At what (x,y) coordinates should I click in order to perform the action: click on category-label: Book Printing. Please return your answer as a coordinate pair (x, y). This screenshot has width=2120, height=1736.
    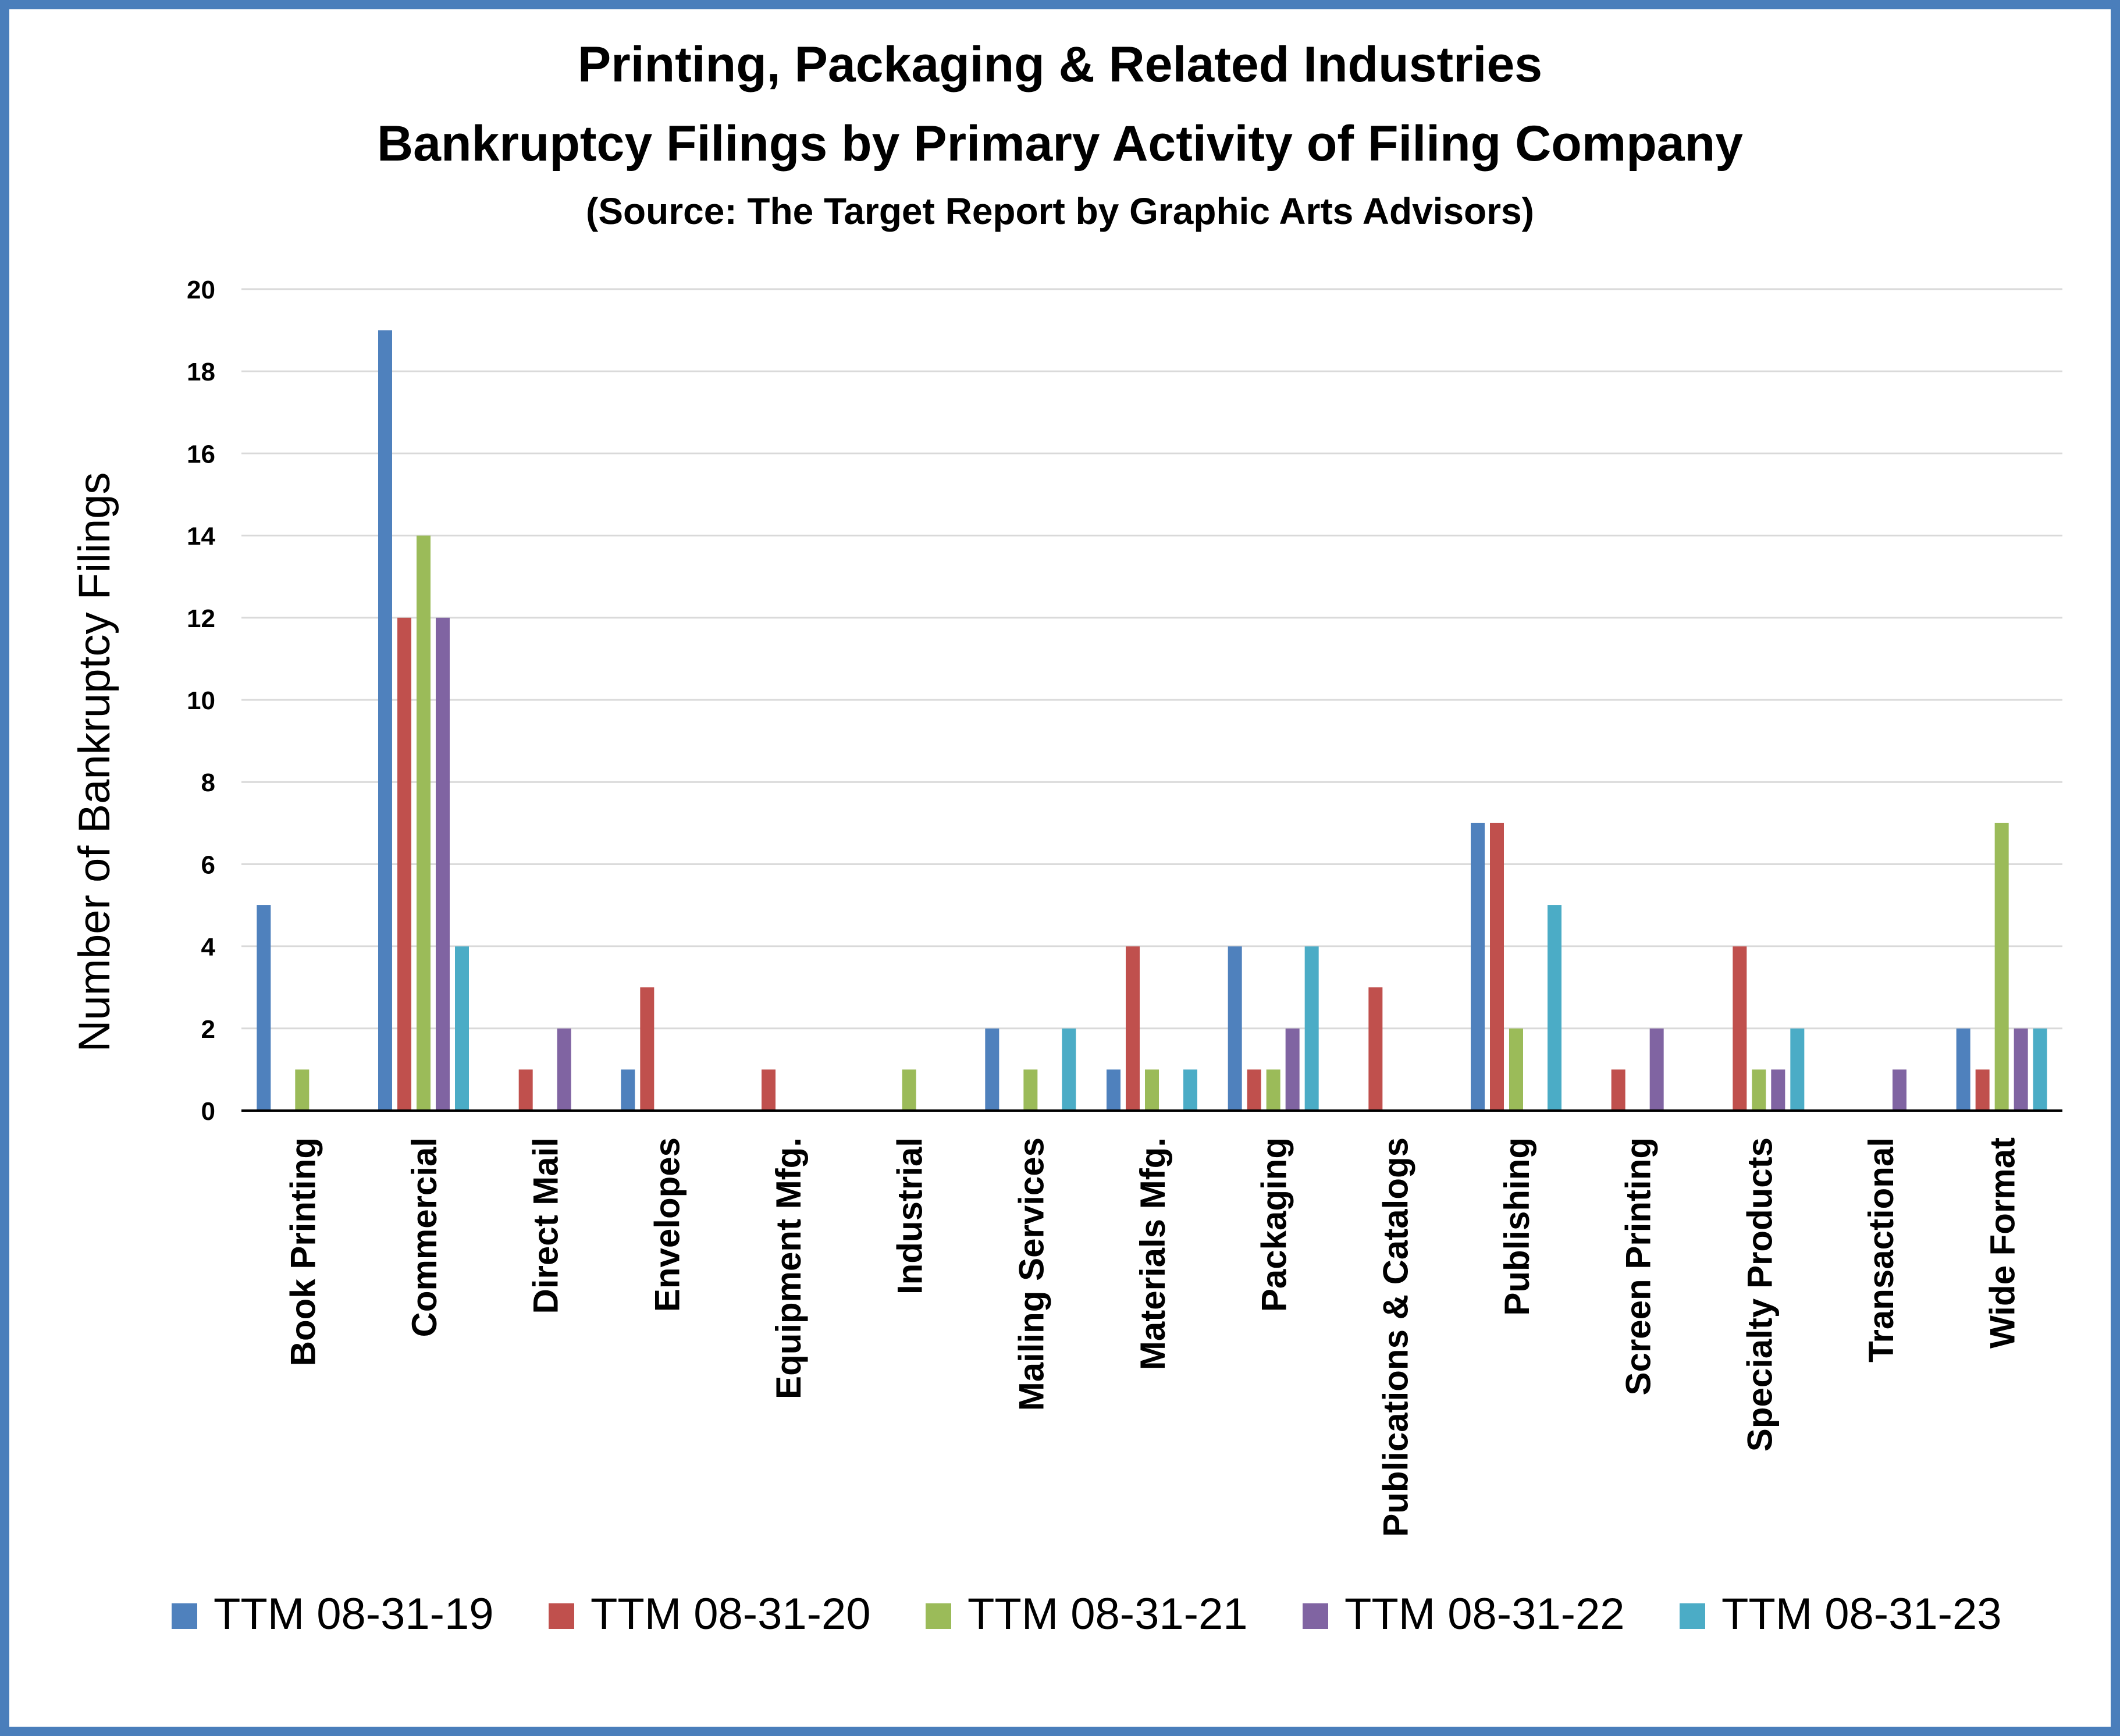
    Looking at the image, I should click on (302, 1251).